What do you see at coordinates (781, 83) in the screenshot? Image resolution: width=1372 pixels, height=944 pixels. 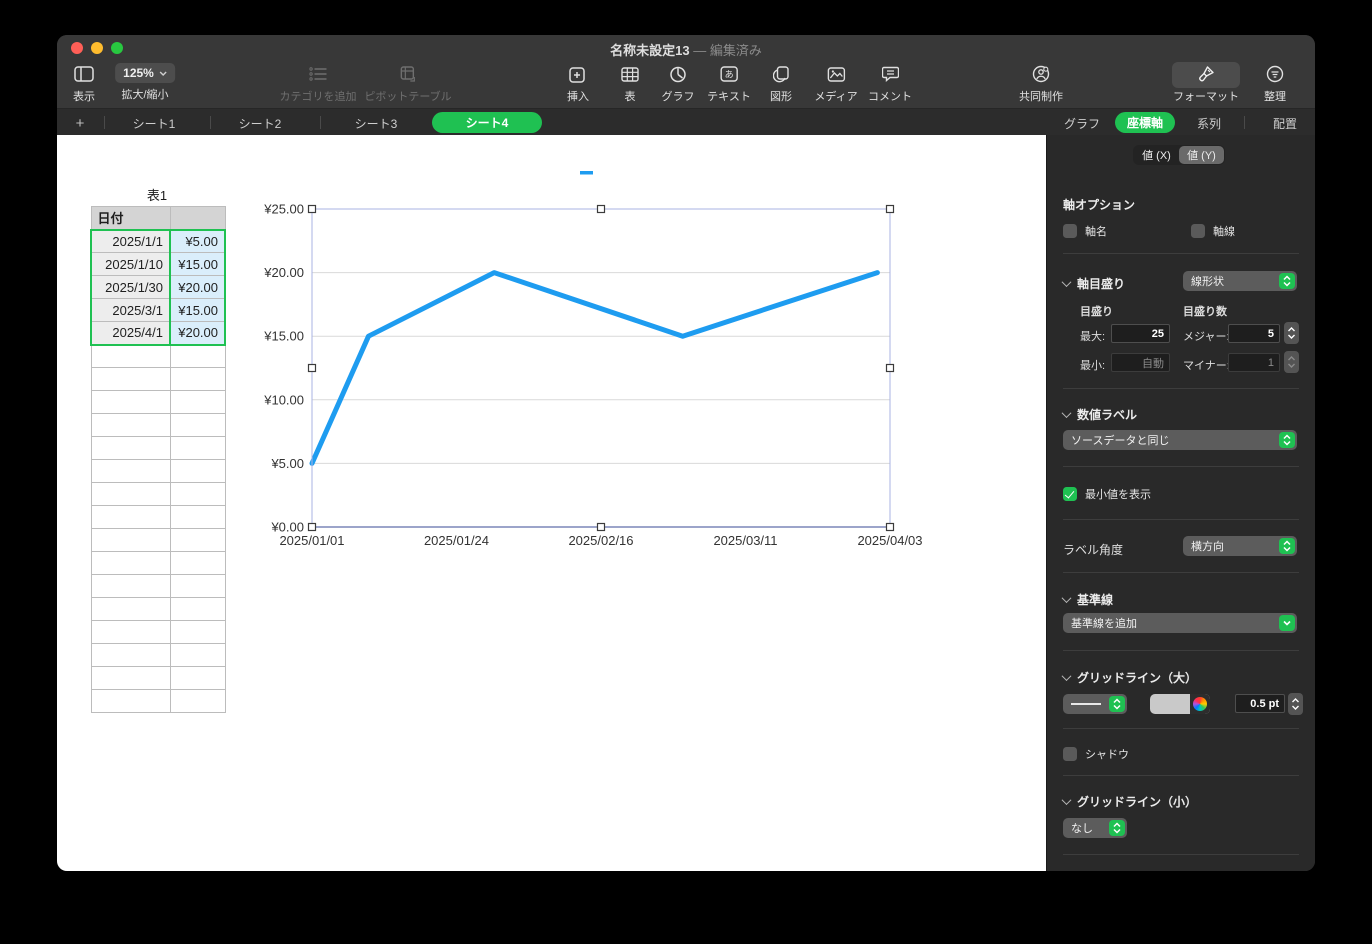 I see `shape-button: 図形` at bounding box center [781, 83].